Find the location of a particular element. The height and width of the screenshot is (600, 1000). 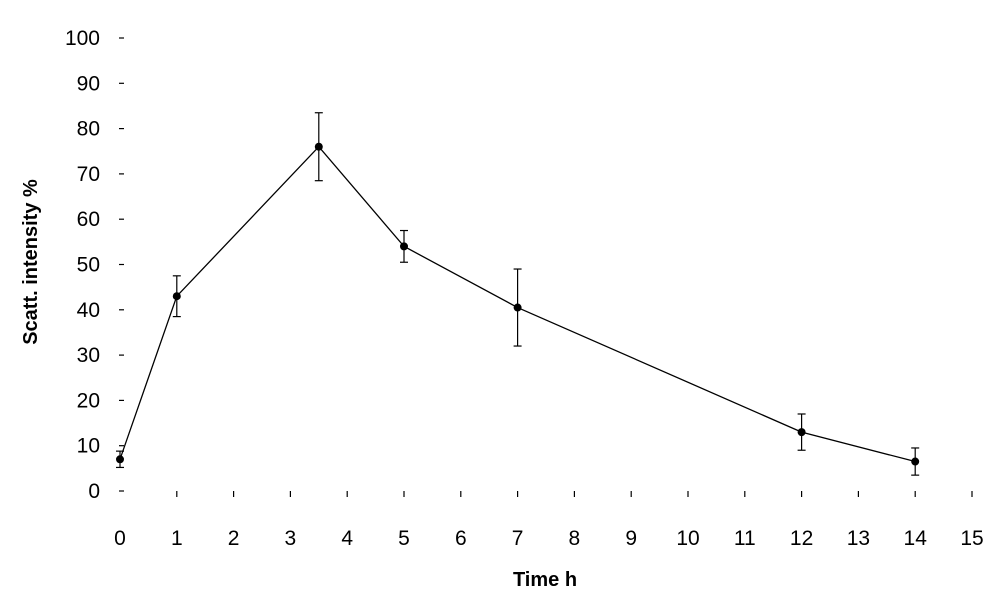

y-tick-label: 50 is located at coordinates (88, 265).